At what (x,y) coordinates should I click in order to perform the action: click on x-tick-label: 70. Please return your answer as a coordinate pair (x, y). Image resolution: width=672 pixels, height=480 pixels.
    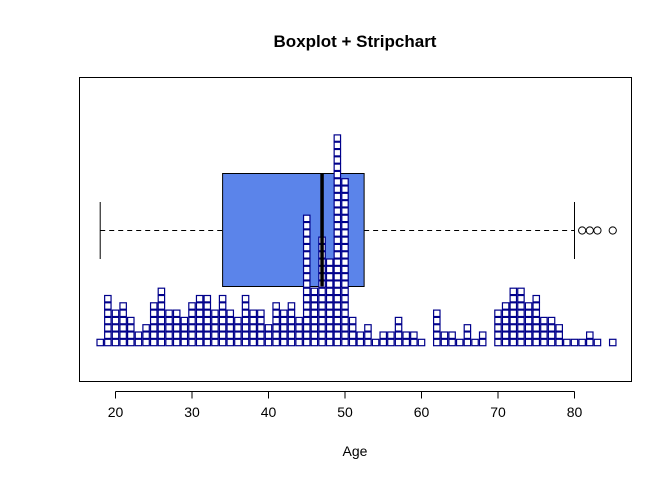
    Looking at the image, I should click on (498, 412).